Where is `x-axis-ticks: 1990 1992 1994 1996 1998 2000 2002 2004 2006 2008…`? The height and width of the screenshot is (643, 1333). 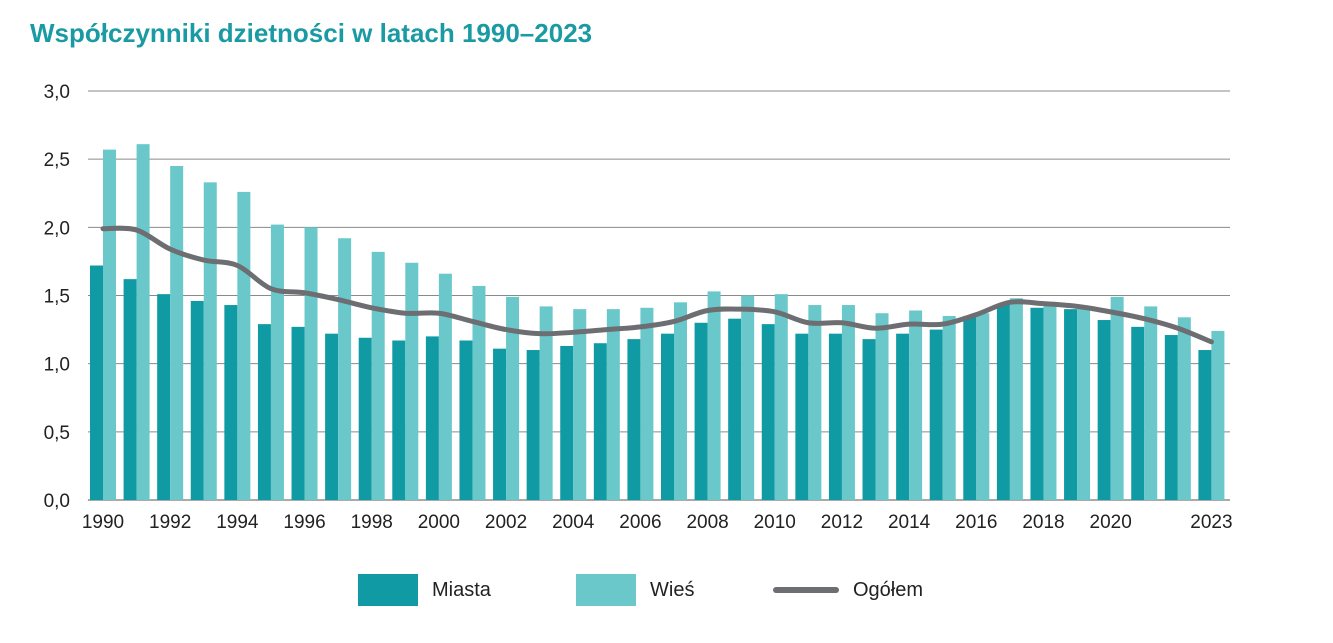 x-axis-ticks: 1990 1992 1994 1996 1998 2000 2002 2004 2006 2008… is located at coordinates (657, 522).